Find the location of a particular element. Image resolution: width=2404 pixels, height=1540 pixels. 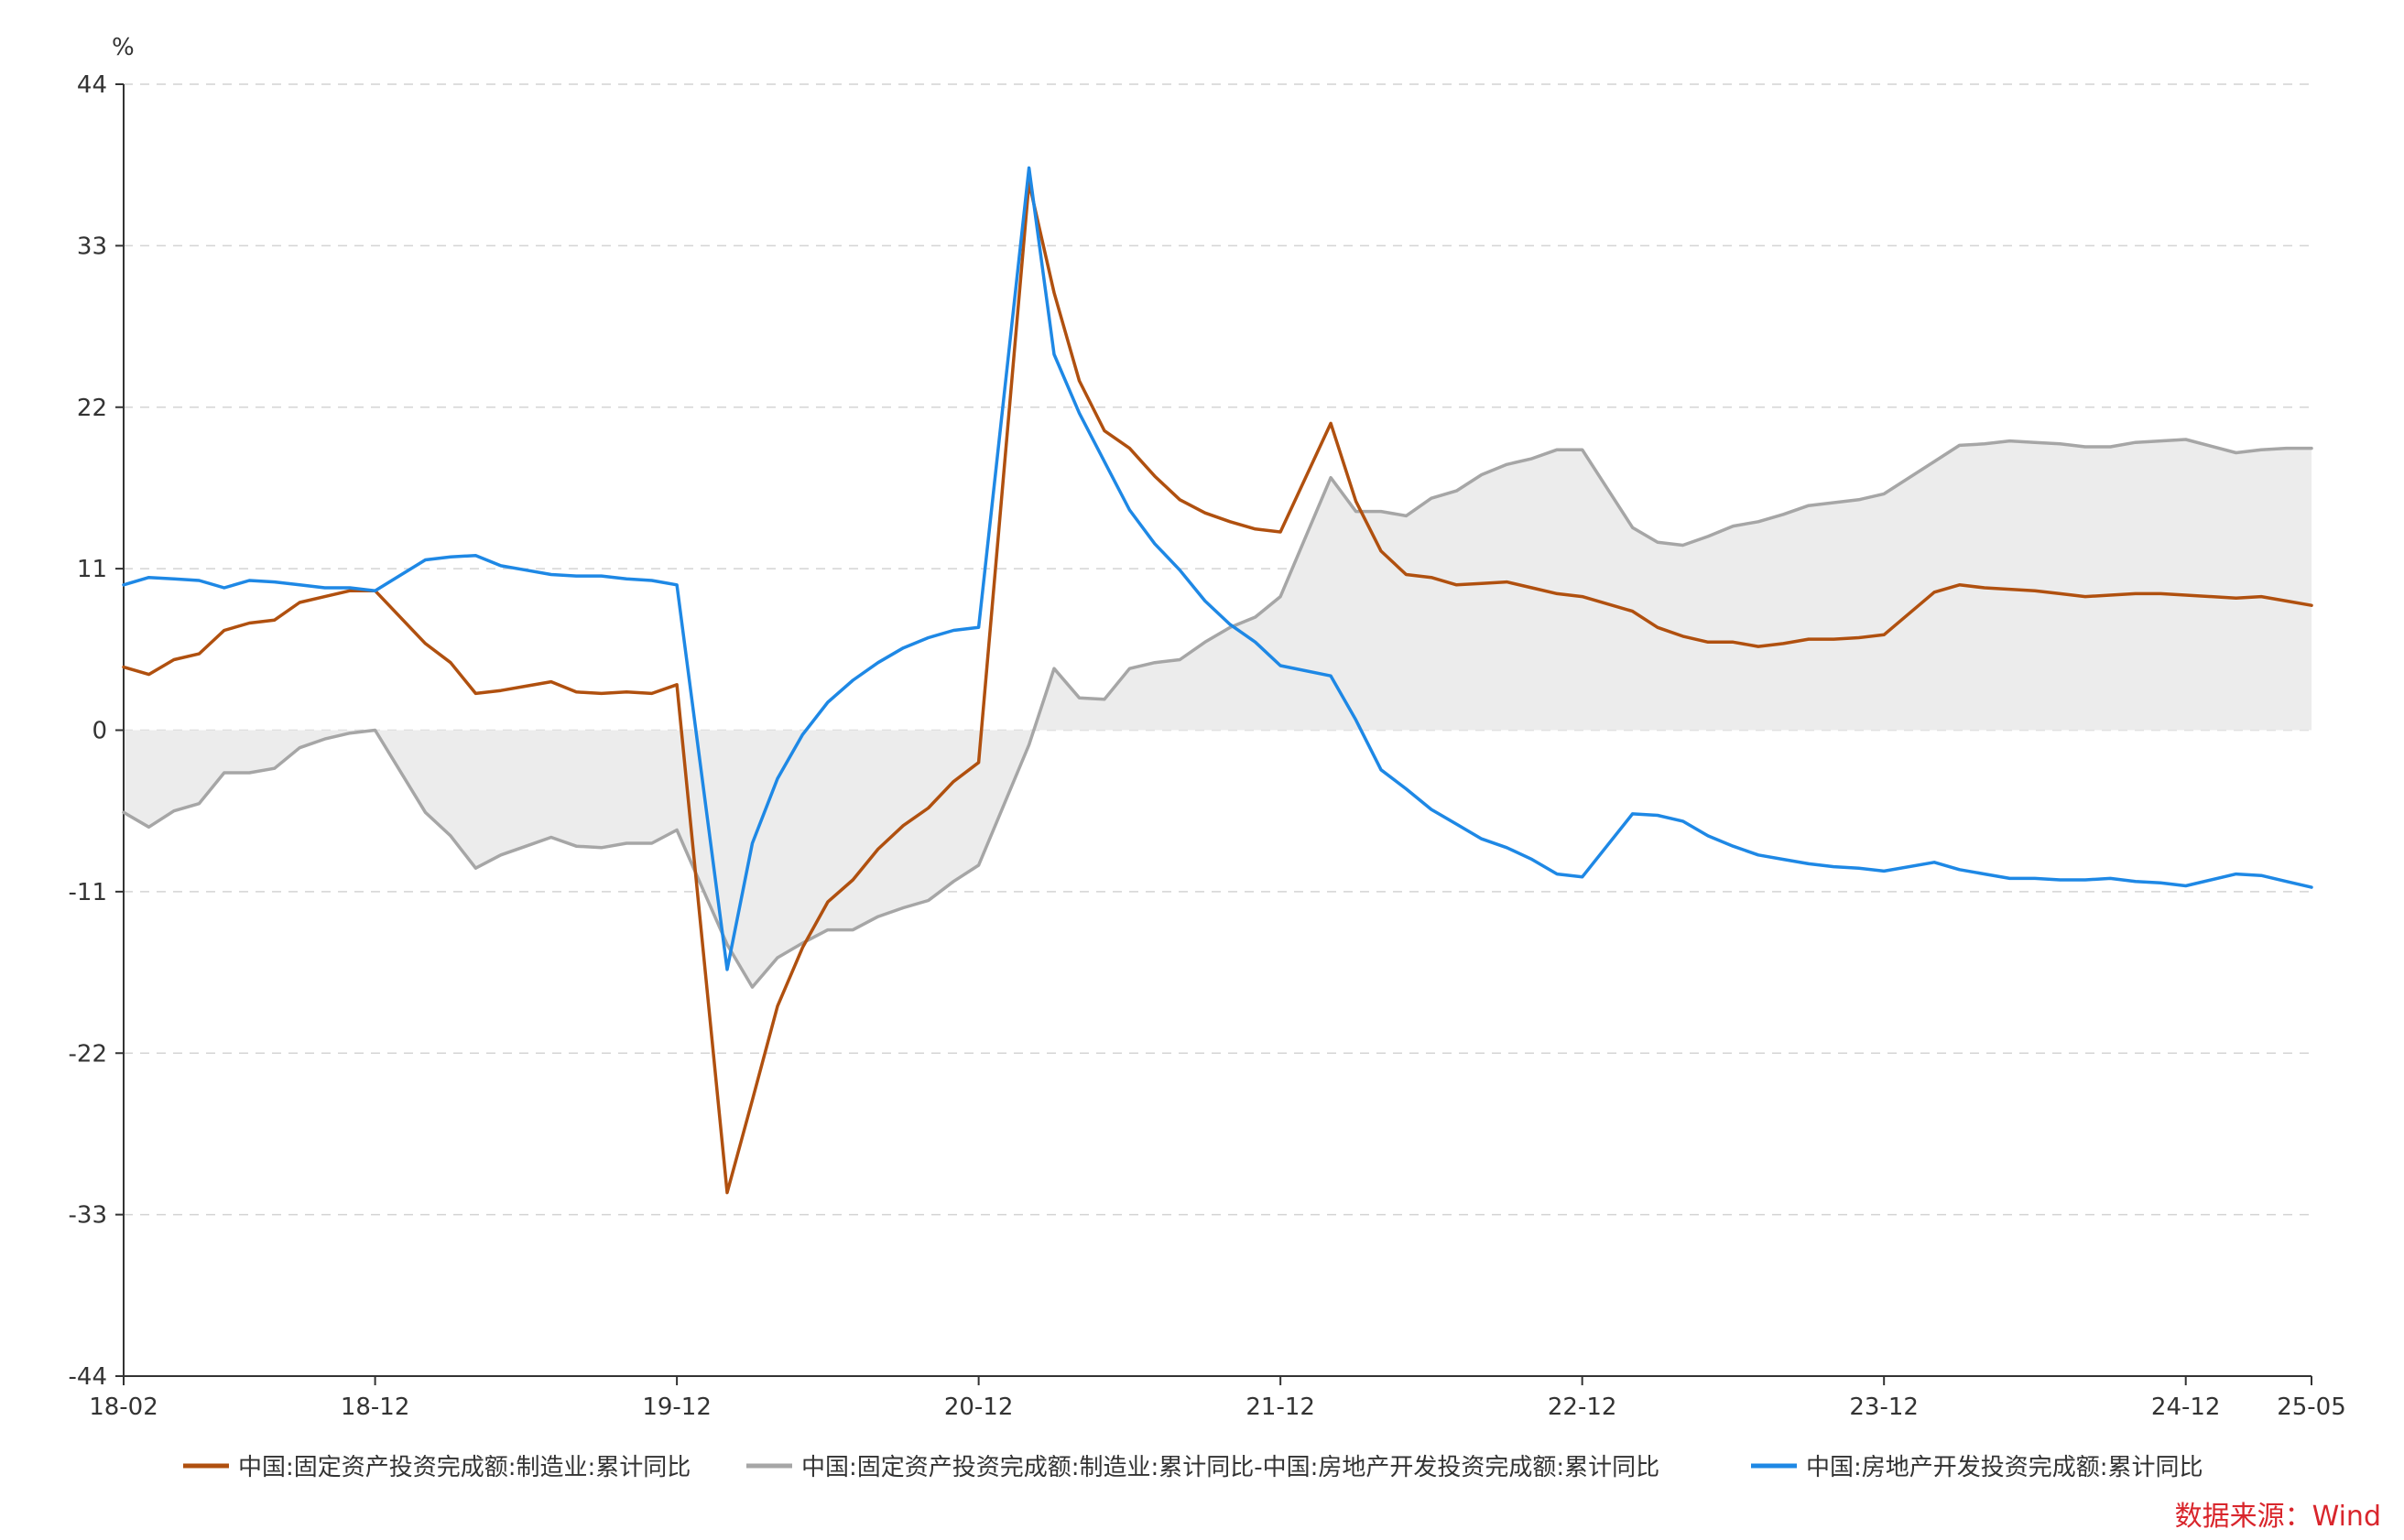

y-tick-label: 22 is located at coordinates (92, 408).